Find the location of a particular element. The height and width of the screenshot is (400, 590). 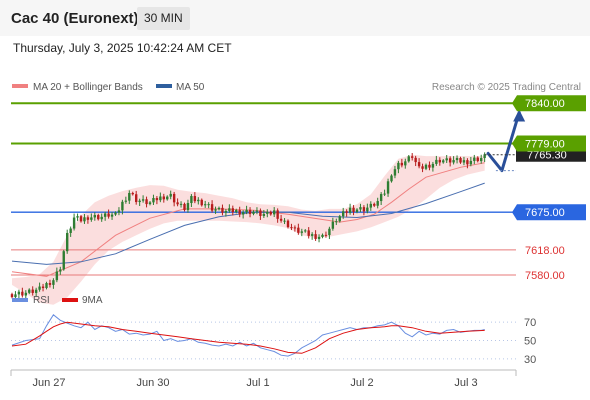

level-label: 7779.00 is located at coordinates (545, 145).